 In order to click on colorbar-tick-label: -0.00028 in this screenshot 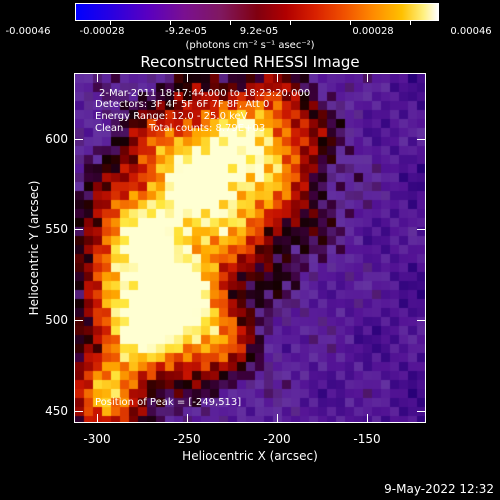, I will do `click(102, 31)`.